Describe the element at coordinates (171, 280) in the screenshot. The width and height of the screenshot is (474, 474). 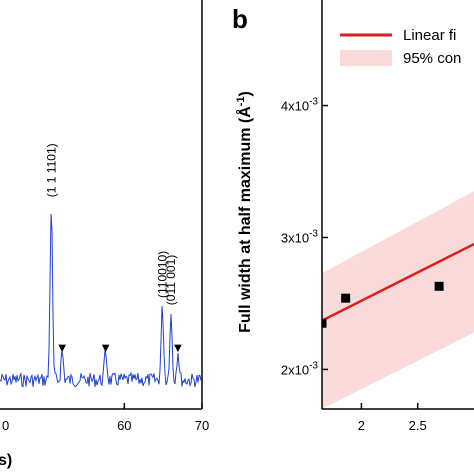
I see `peak-label: (011 001)` at that location.